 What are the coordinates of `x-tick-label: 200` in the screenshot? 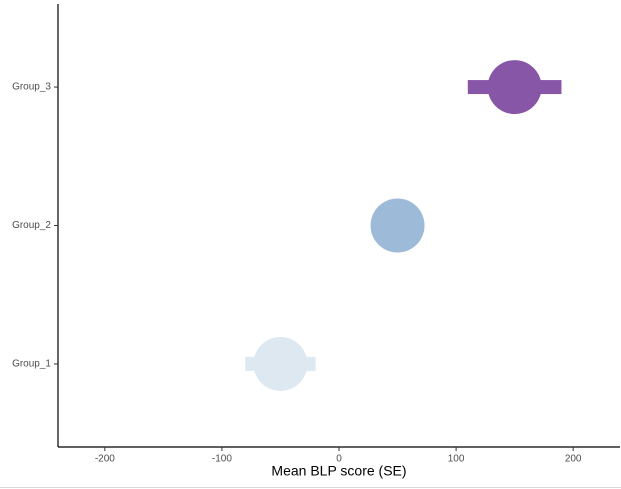 It's located at (573, 459).